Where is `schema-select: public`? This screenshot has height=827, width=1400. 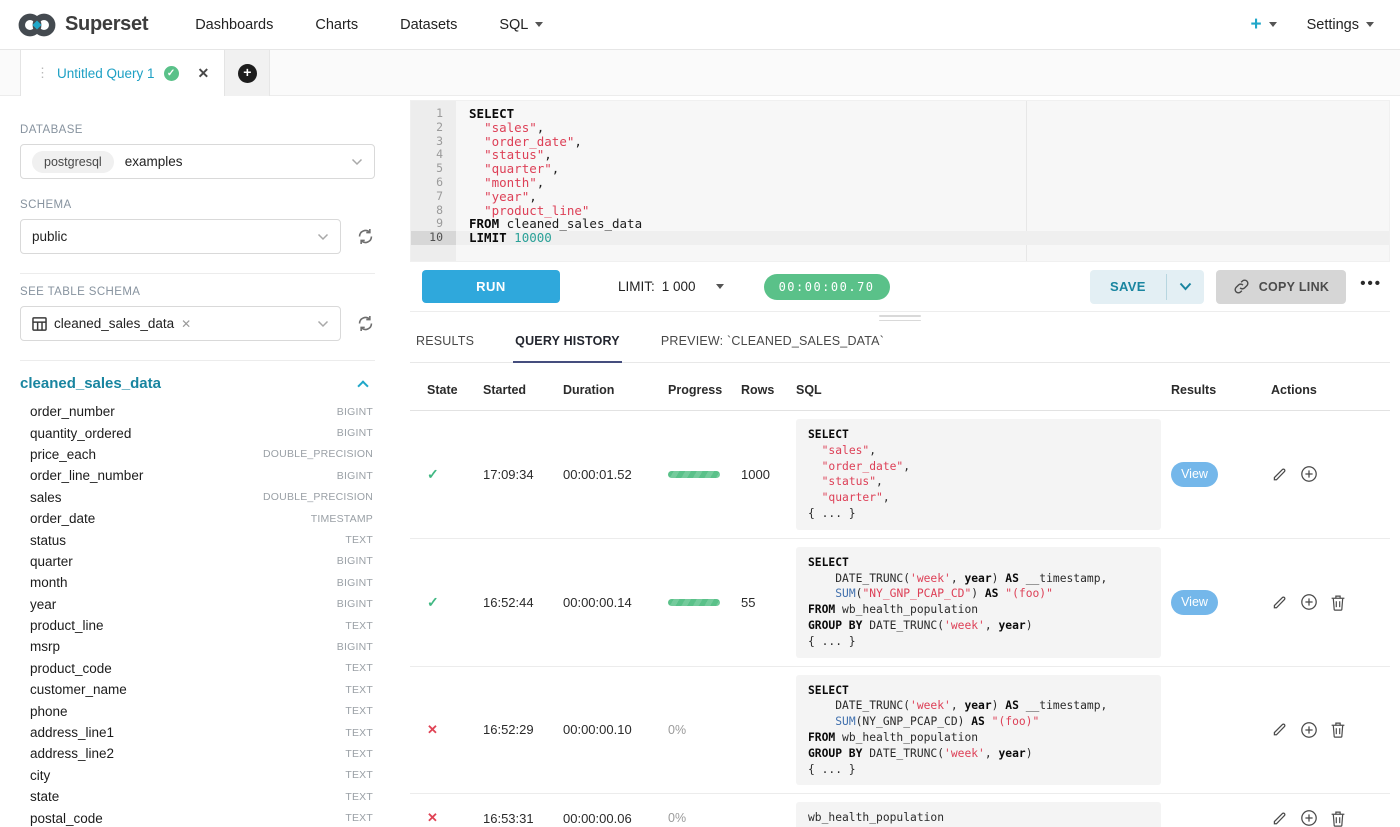
schema-select: public is located at coordinates (180, 236).